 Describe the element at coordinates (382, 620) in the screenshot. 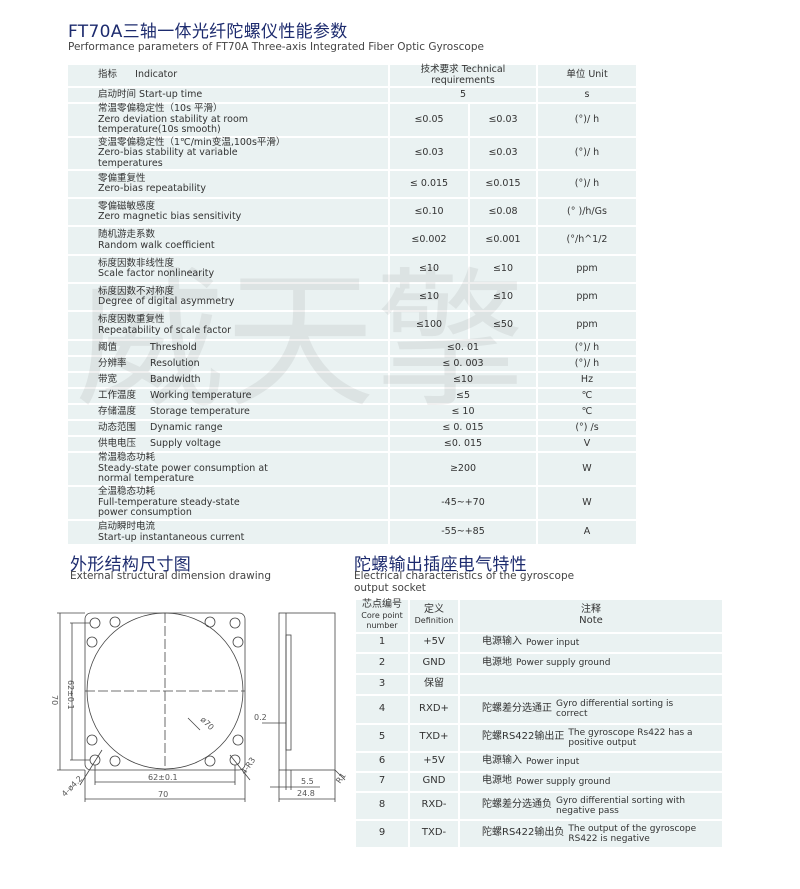

I see `header-num-en: Core point number` at that location.